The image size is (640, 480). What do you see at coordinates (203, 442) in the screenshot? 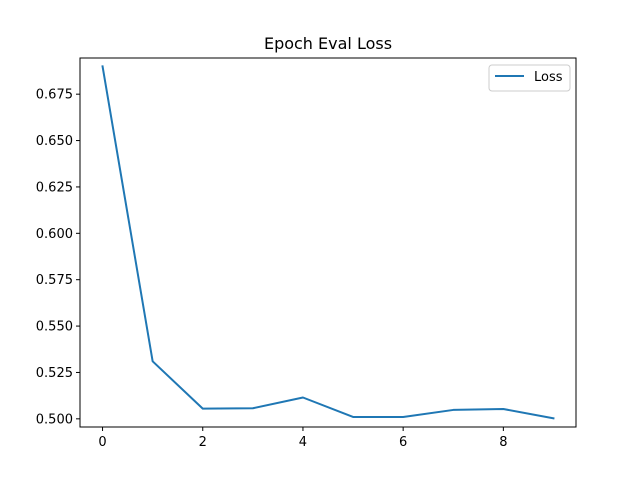
I see `x-tick-label: 2` at bounding box center [203, 442].